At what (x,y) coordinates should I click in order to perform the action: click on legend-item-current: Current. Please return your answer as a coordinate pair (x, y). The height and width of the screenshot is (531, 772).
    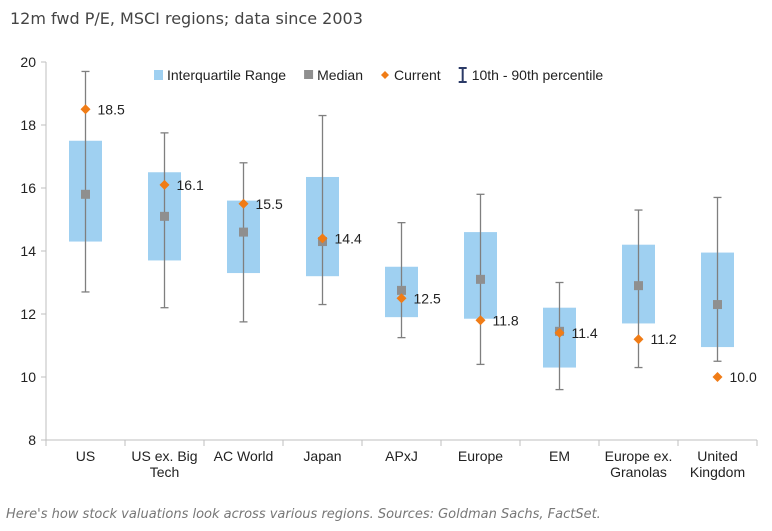
    Looking at the image, I should click on (411, 75).